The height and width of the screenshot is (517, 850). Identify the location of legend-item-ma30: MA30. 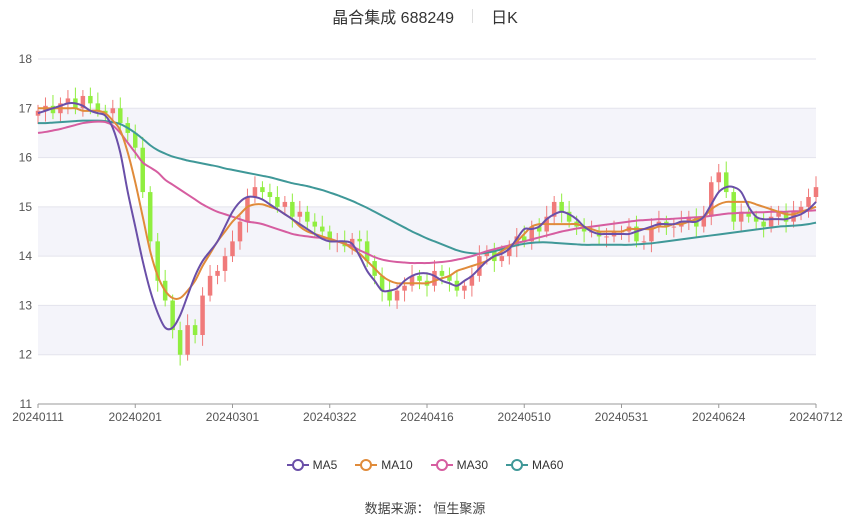
(459, 465).